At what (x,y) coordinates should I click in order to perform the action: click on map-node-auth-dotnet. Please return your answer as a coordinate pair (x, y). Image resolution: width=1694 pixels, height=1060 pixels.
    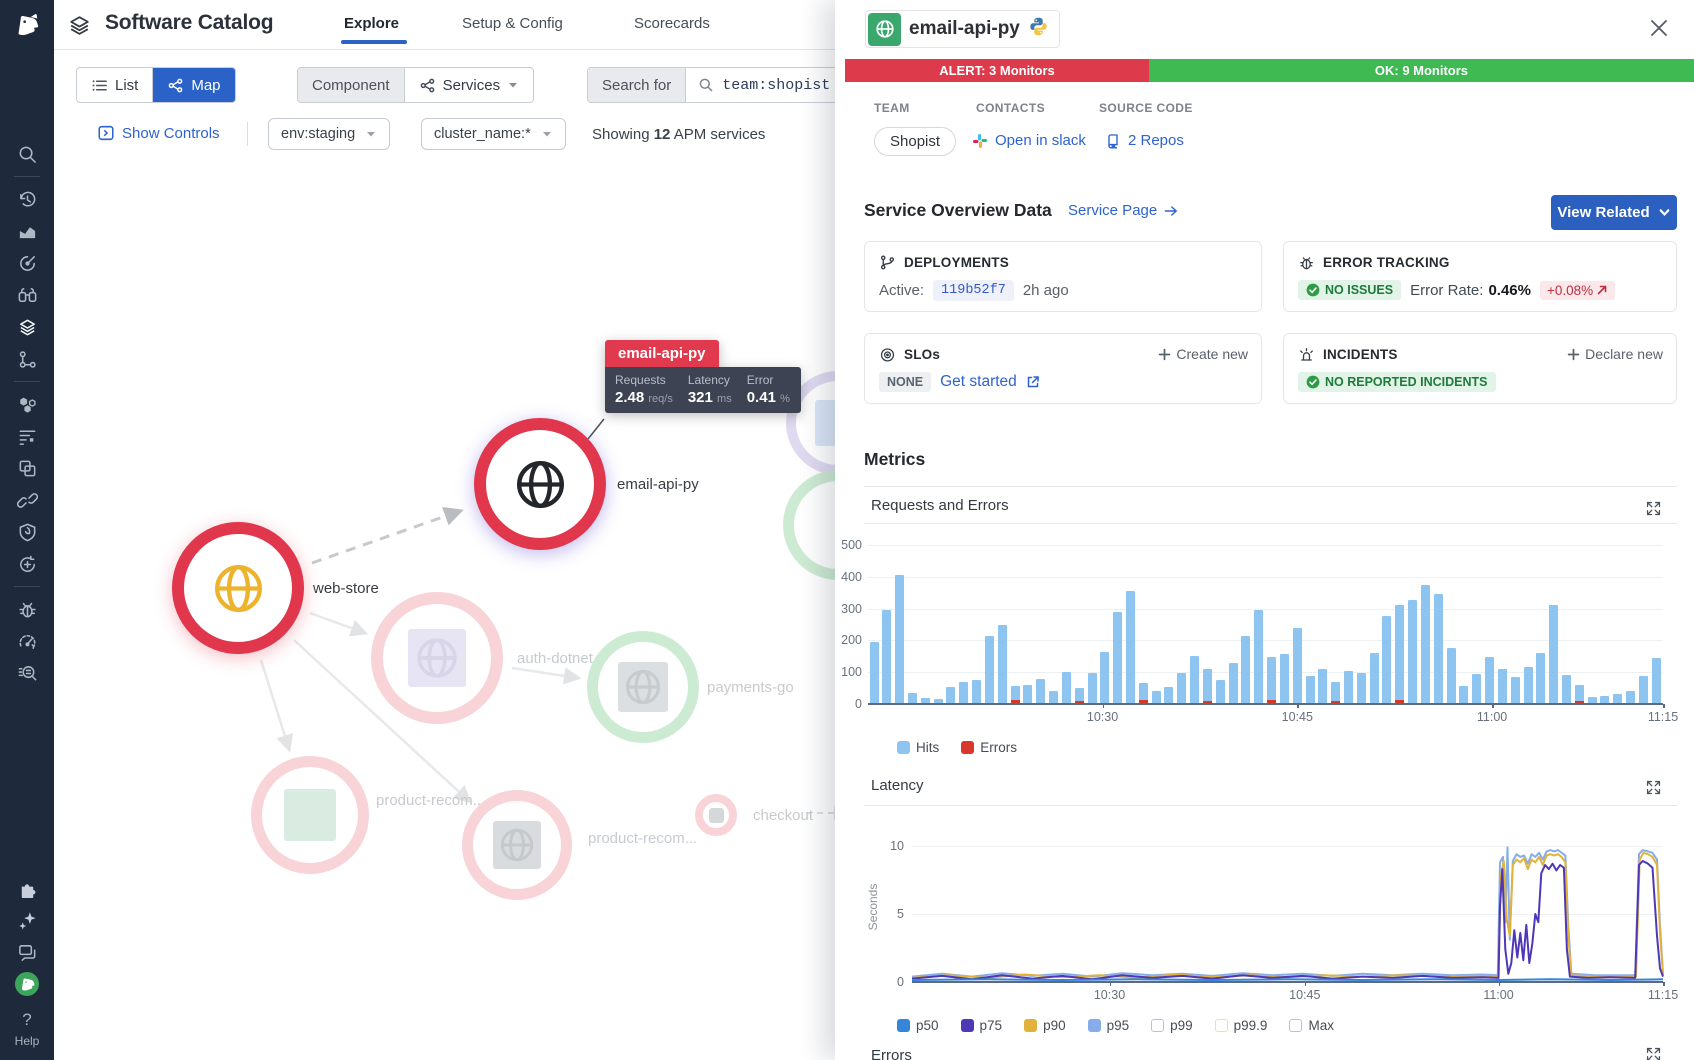
    Looking at the image, I should click on (437, 658).